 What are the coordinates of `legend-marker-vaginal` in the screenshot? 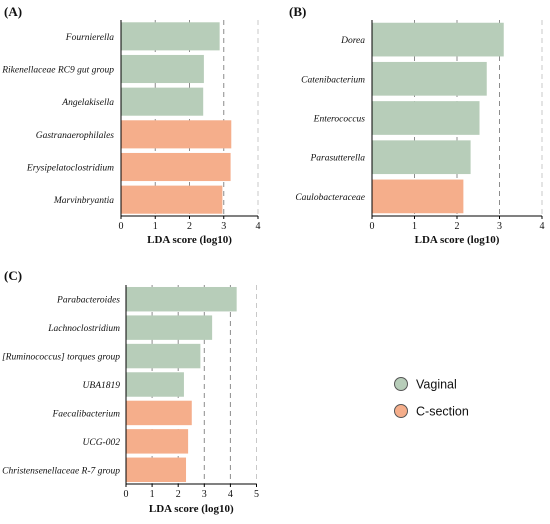 It's located at (401, 384).